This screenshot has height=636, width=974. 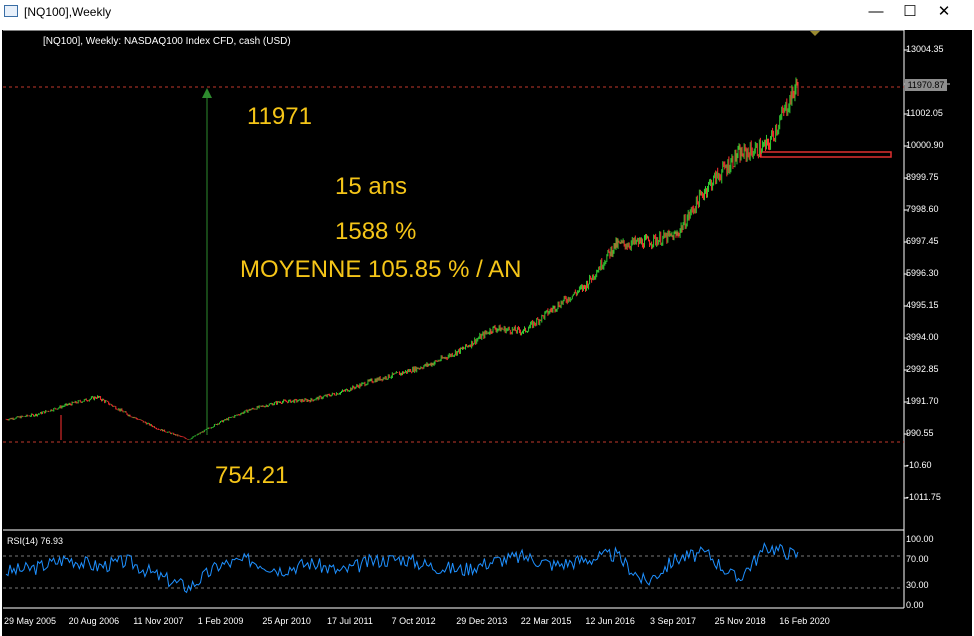 What do you see at coordinates (826, 154) in the screenshot?
I see `support-zone` at bounding box center [826, 154].